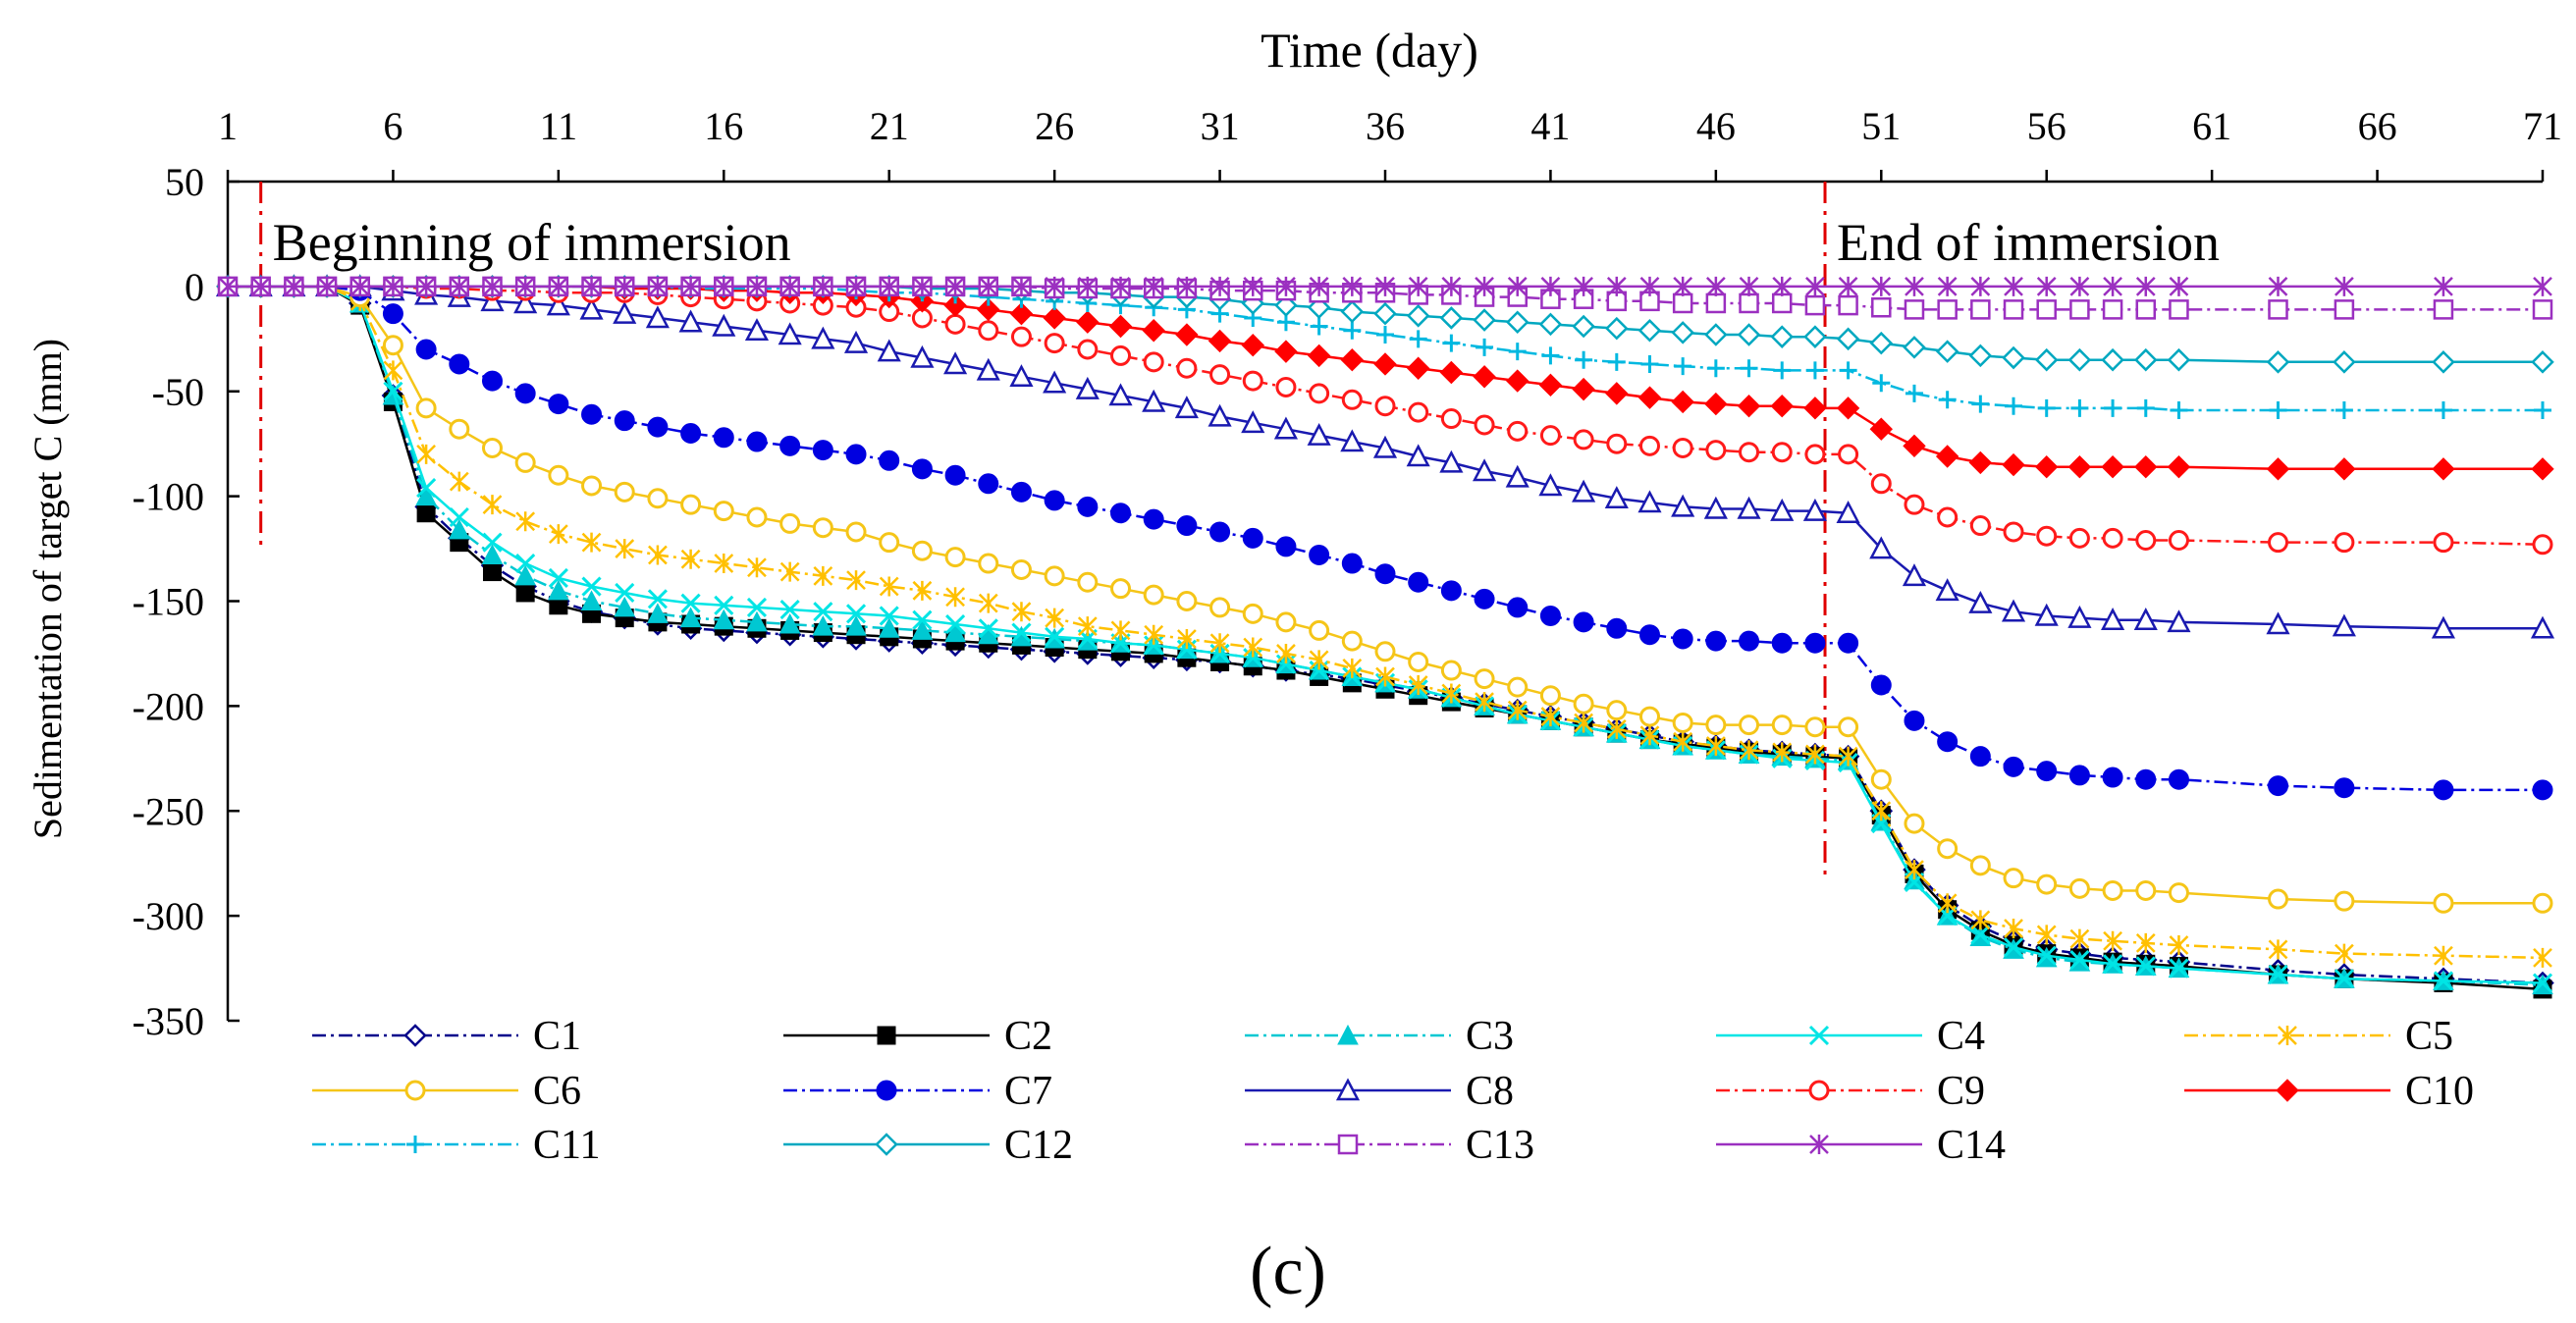 This screenshot has width=2576, height=1323. I want to click on legend-item: C13, so click(1389, 1146).